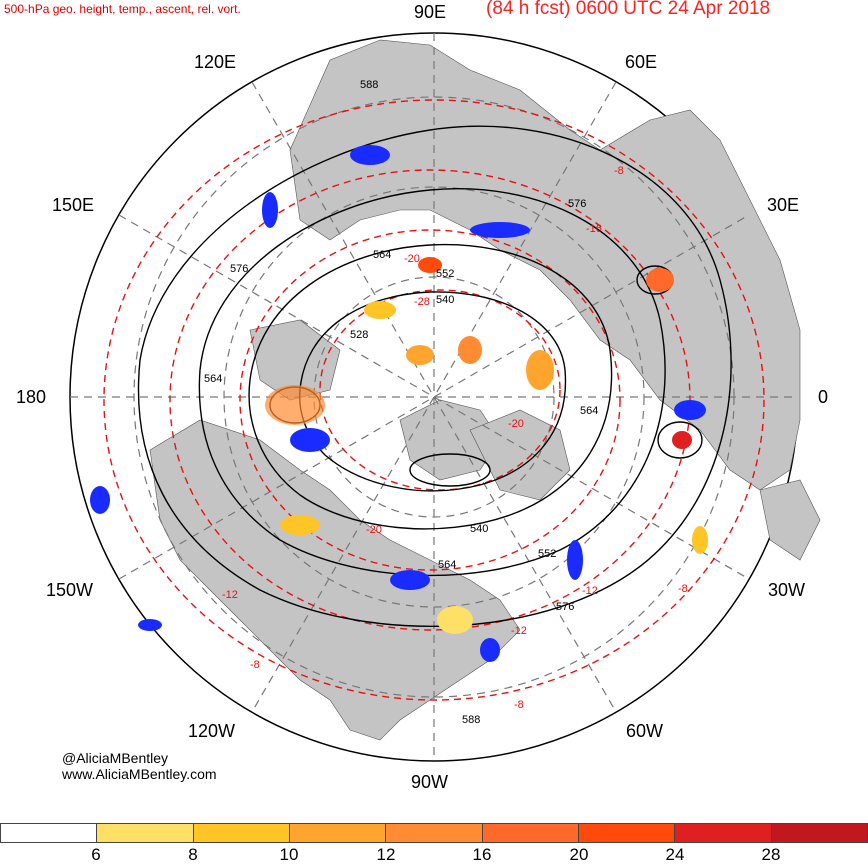  Describe the element at coordinates (823, 397) in the screenshot. I see `longitude-label-0: 0` at that location.